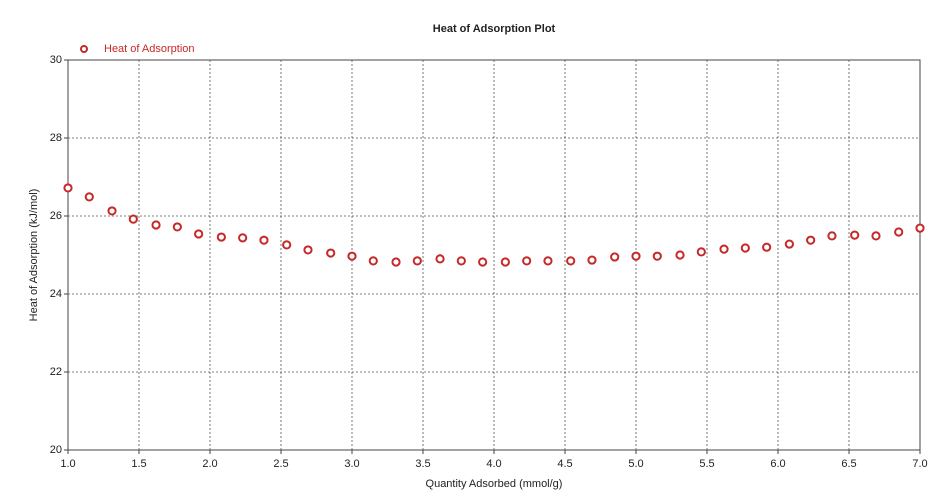 The image size is (950, 503). I want to click on legend-label: Heat of Adsorption, so click(149, 49).